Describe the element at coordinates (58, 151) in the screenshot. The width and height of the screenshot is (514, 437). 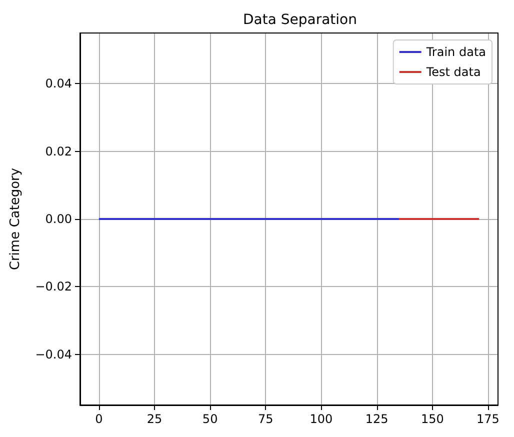
I see `y-tick-label: 0.02` at that location.